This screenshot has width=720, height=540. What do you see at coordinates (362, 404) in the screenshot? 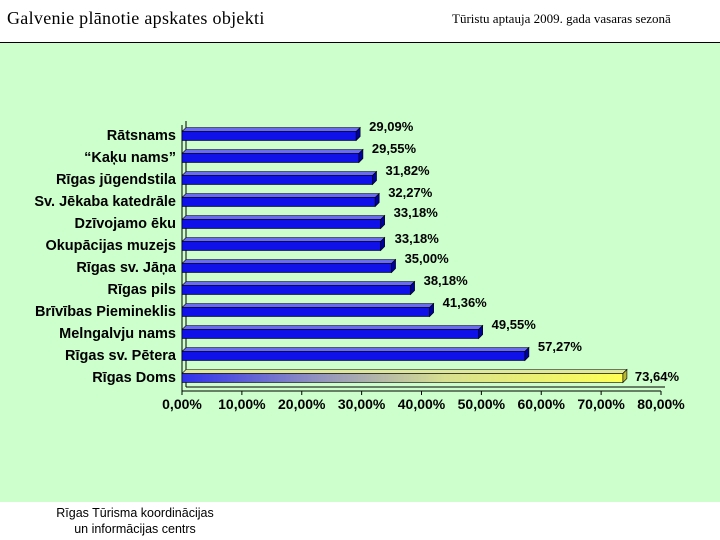
I see `x-tick-label: 30,00%` at bounding box center [362, 404].